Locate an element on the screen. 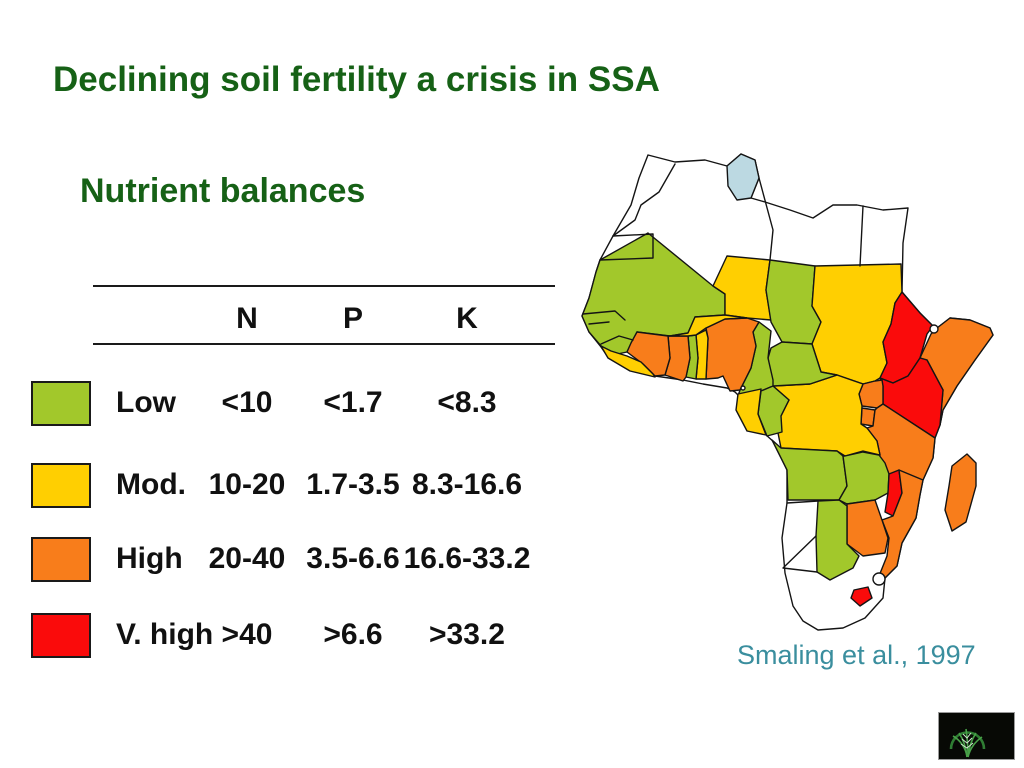  country-gabon-eq-guinea is located at coordinates (751, 412).